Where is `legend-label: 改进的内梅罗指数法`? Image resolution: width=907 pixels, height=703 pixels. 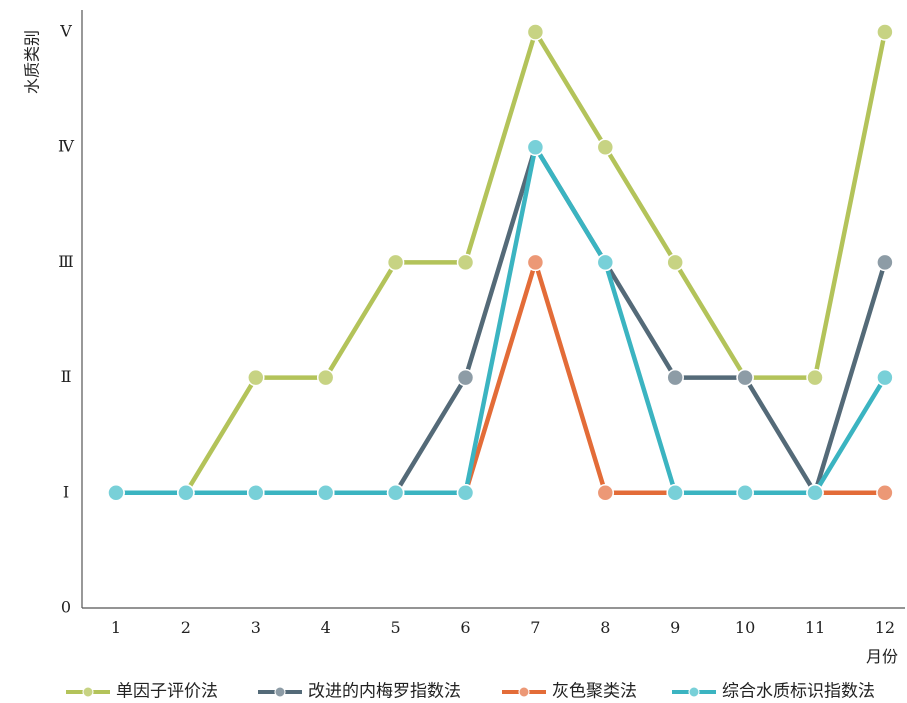
legend-label: 改进的内梅罗指数法 is located at coordinates (384, 692).